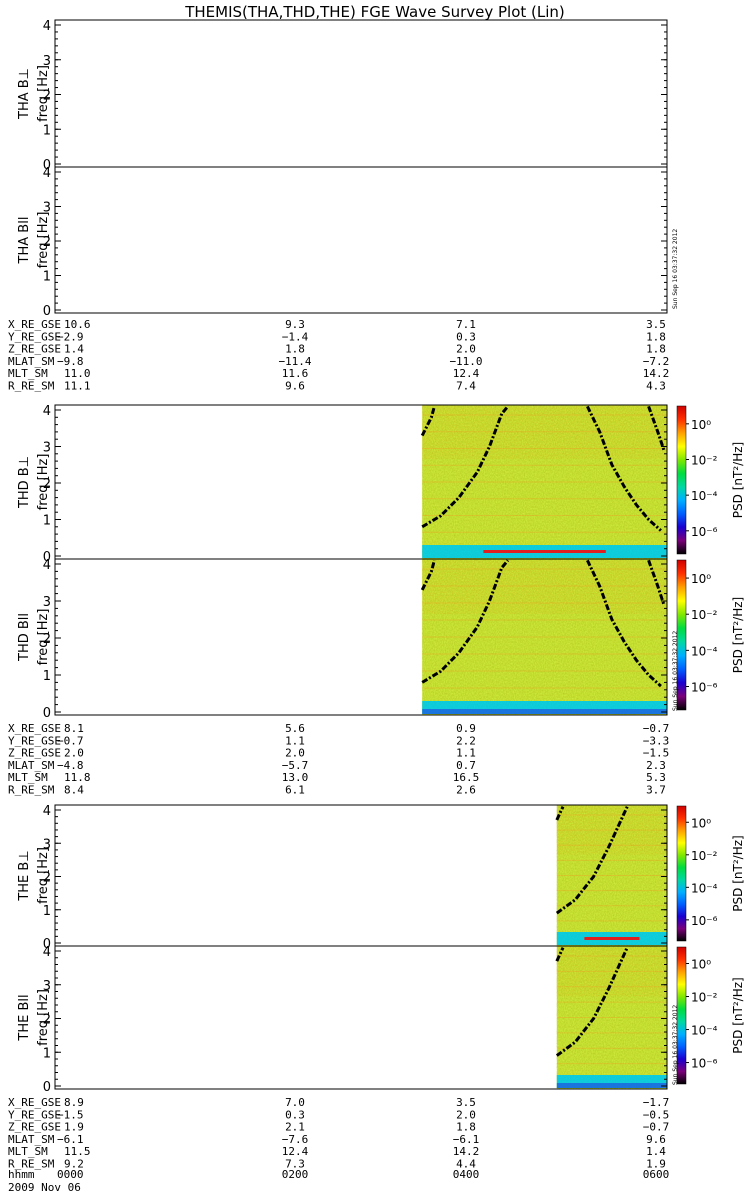 The height and width of the screenshot is (1200, 750). What do you see at coordinates (47, 96) in the screenshot?
I see `y-tick-label: 2` at bounding box center [47, 96].